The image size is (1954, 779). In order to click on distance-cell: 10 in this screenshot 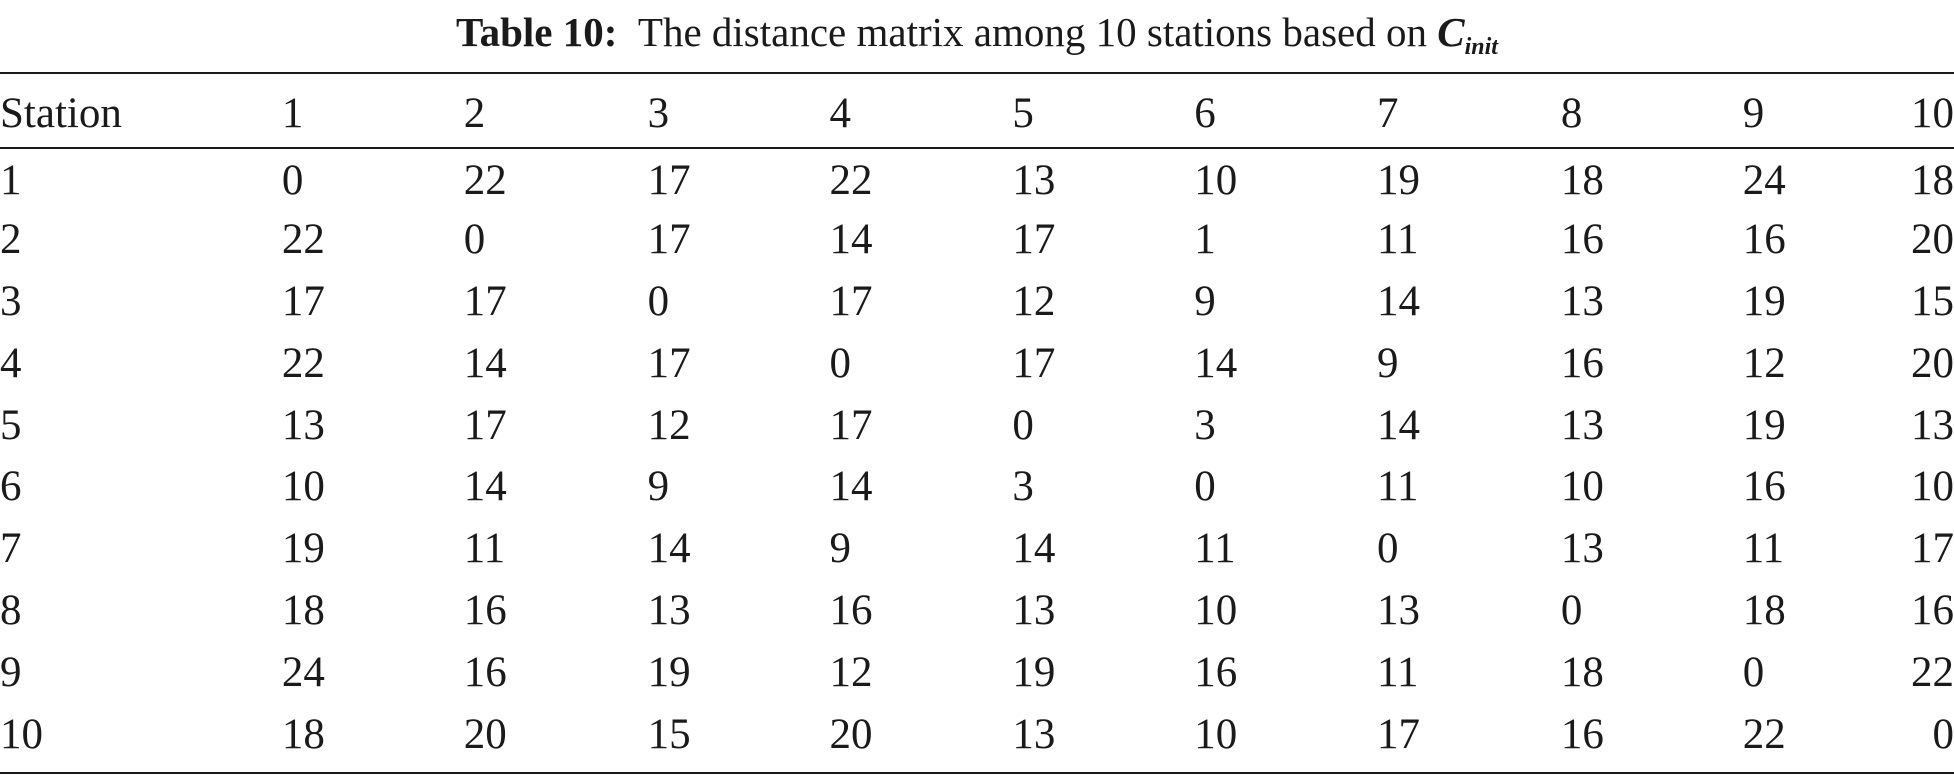, I will do `click(1932, 487)`.